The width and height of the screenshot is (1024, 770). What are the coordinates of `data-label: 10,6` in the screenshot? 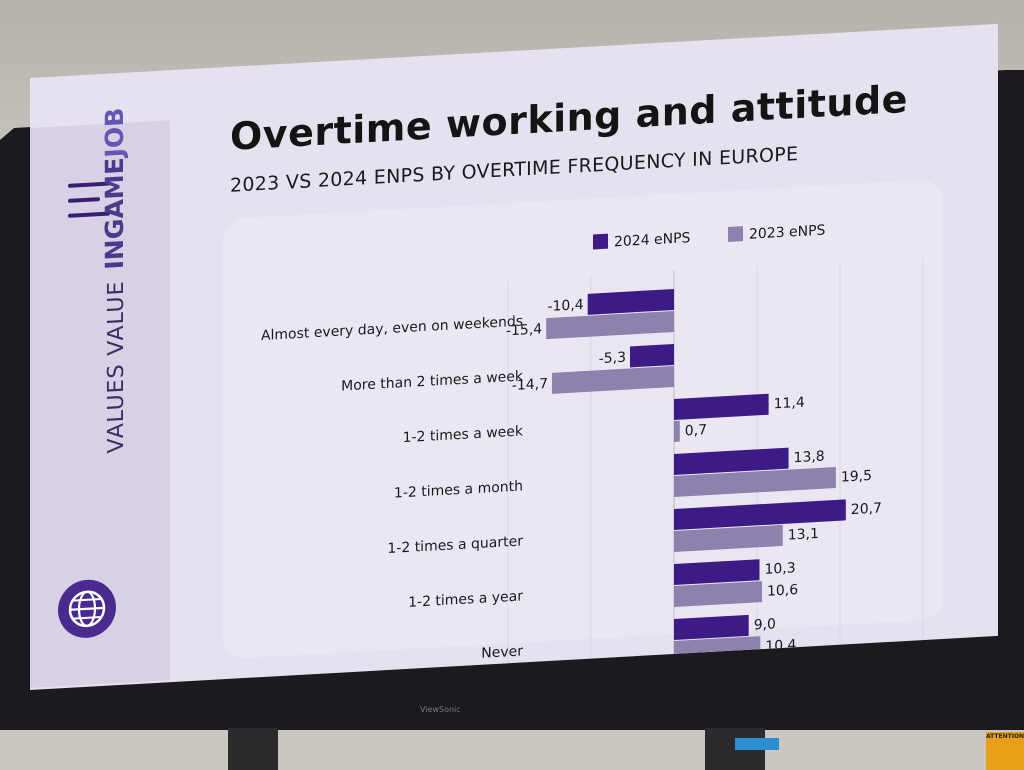 It's located at (782, 591).